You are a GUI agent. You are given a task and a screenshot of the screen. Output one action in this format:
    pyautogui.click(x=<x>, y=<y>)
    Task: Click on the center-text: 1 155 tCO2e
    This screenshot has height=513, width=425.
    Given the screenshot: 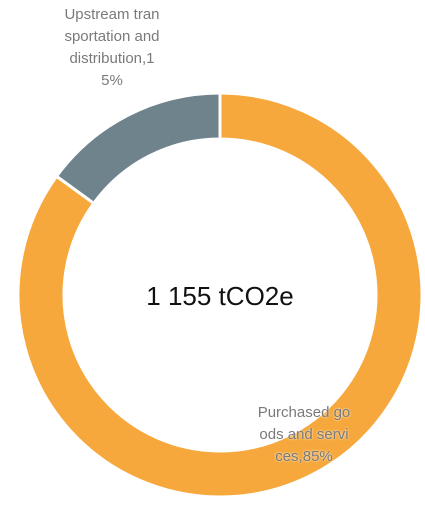 What is the action you would take?
    pyautogui.click(x=219, y=296)
    